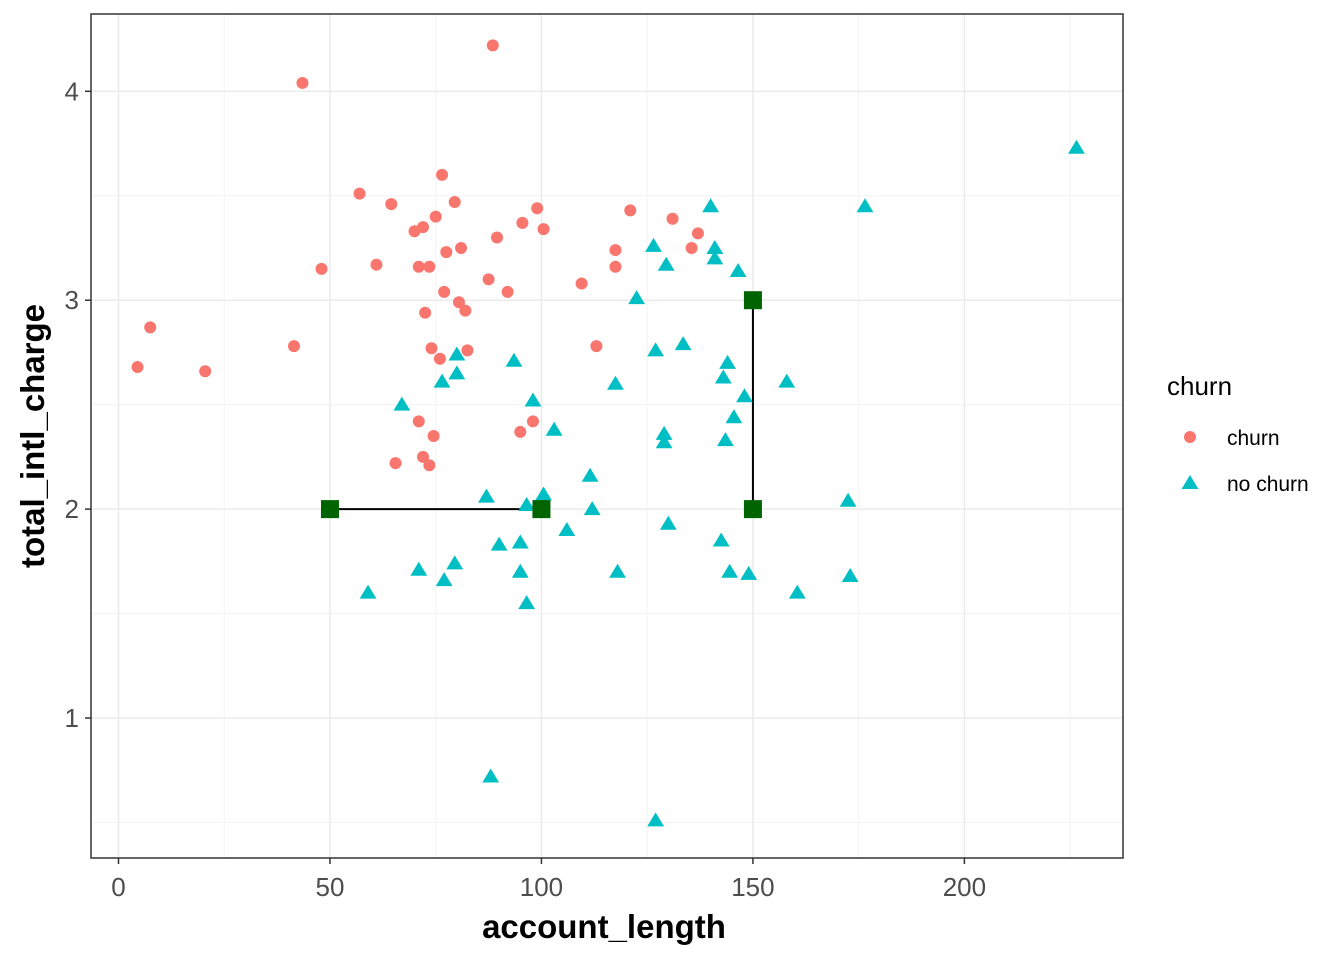  I want to click on annotation-layer, so click(541, 405).